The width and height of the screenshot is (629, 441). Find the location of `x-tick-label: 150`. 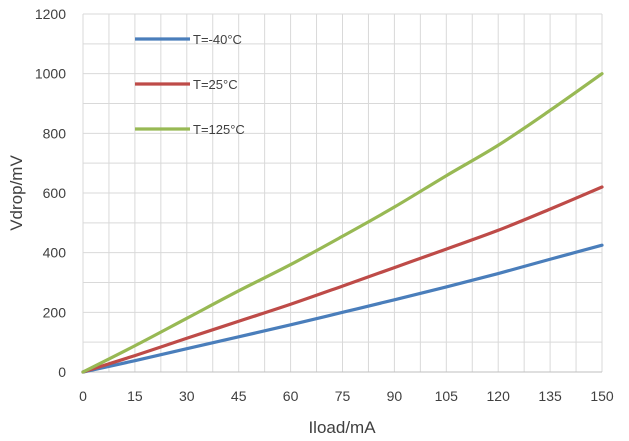

x-tick-label: 150 is located at coordinates (602, 396).